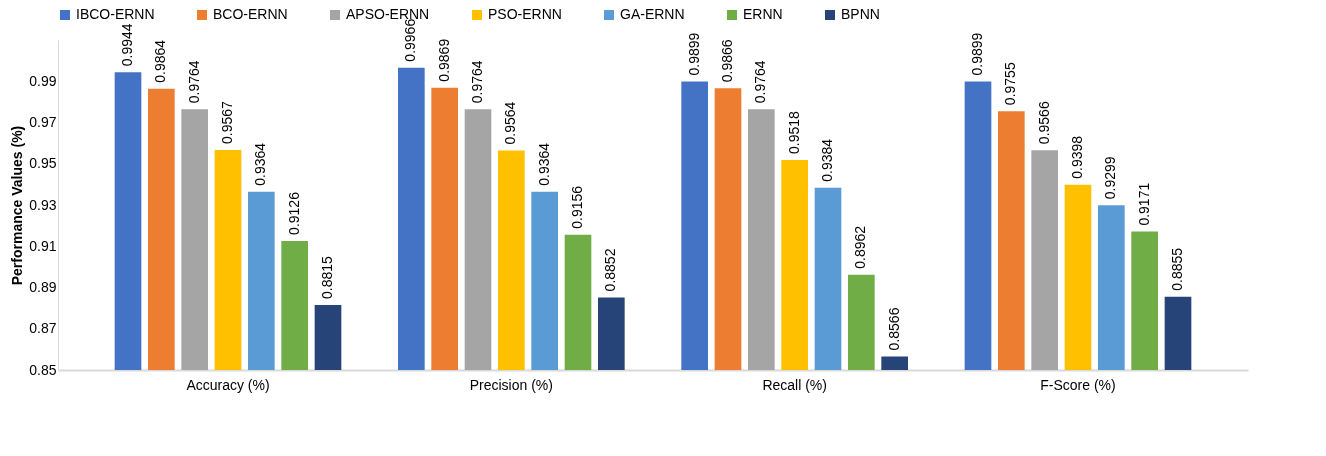 The image size is (1326, 456). I want to click on data-label: 0.9564, so click(510, 123).